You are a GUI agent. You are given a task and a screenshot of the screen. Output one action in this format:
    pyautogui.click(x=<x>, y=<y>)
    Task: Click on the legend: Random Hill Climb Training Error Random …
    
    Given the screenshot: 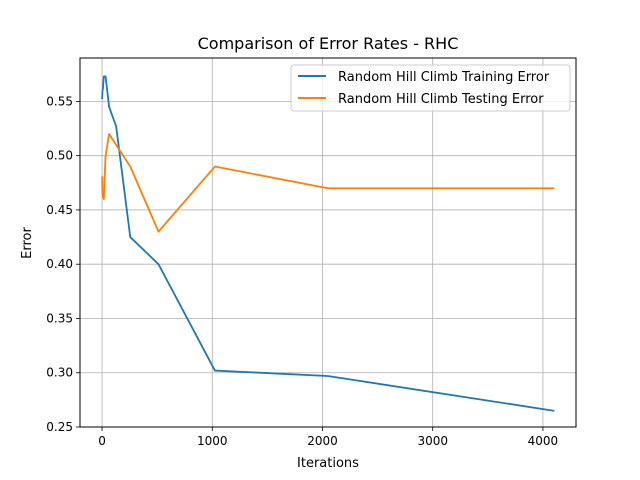 What is the action you would take?
    pyautogui.click(x=430, y=88)
    